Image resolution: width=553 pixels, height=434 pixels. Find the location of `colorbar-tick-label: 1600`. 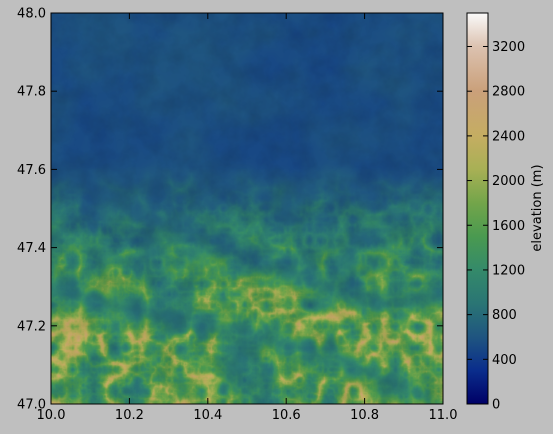

colorbar-tick-label: 1600 is located at coordinates (508, 226).